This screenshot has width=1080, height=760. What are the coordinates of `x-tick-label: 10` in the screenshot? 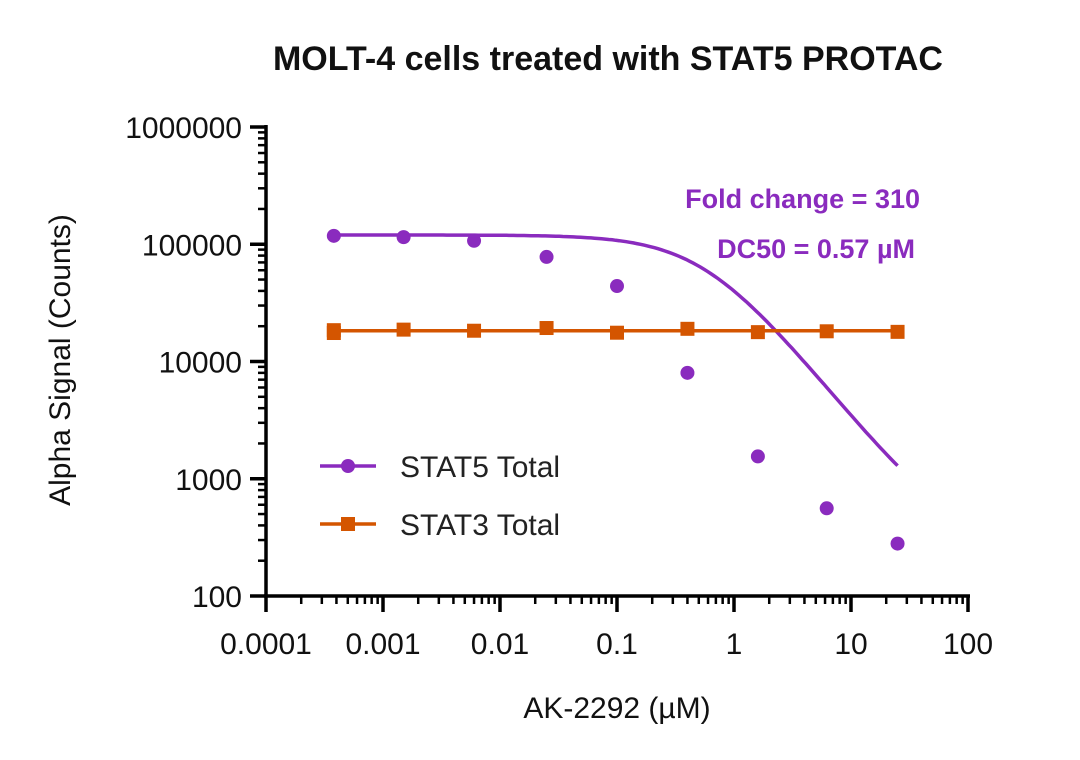 It's located at (850, 644).